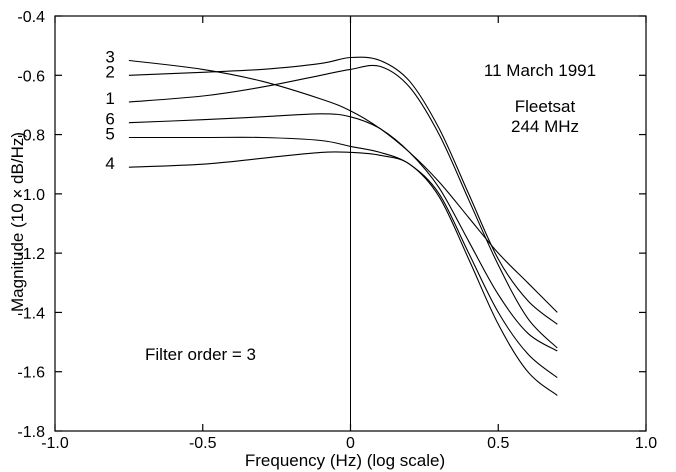 The width and height of the screenshot is (676, 472). Describe the element at coordinates (345, 460) in the screenshot. I see `x-axis-label: Frequency (Hz) (log scale)` at that location.